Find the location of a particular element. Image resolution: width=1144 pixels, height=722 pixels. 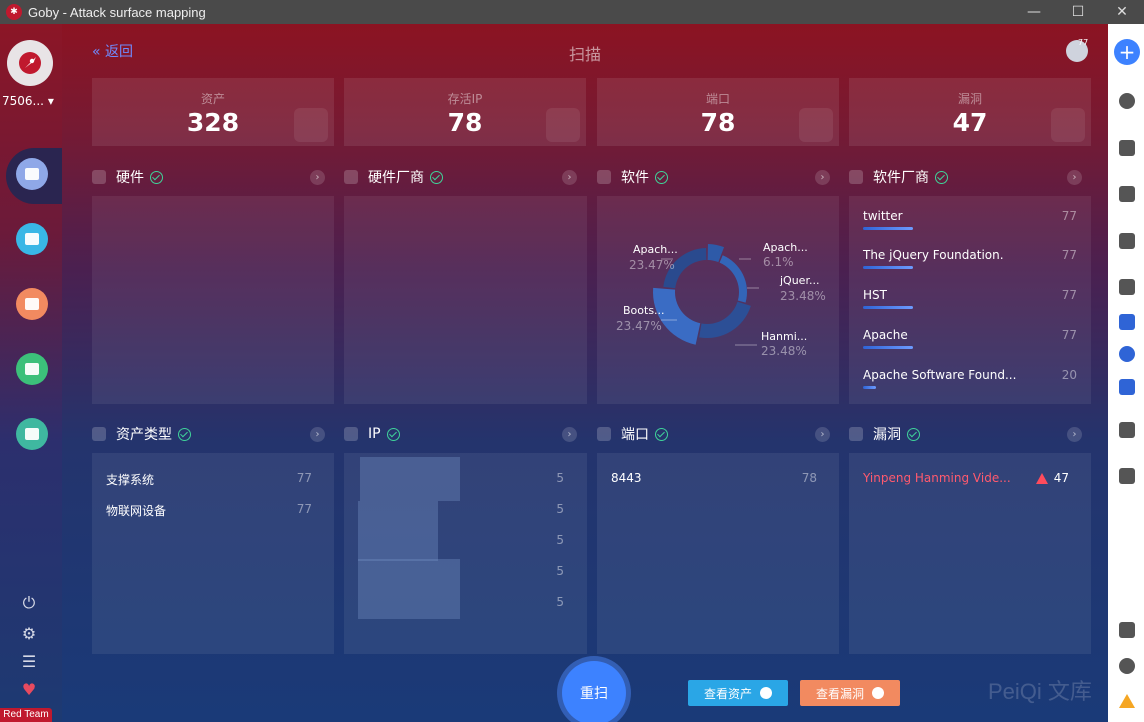

chart-label-pct: 6.1% is located at coordinates (778, 262).